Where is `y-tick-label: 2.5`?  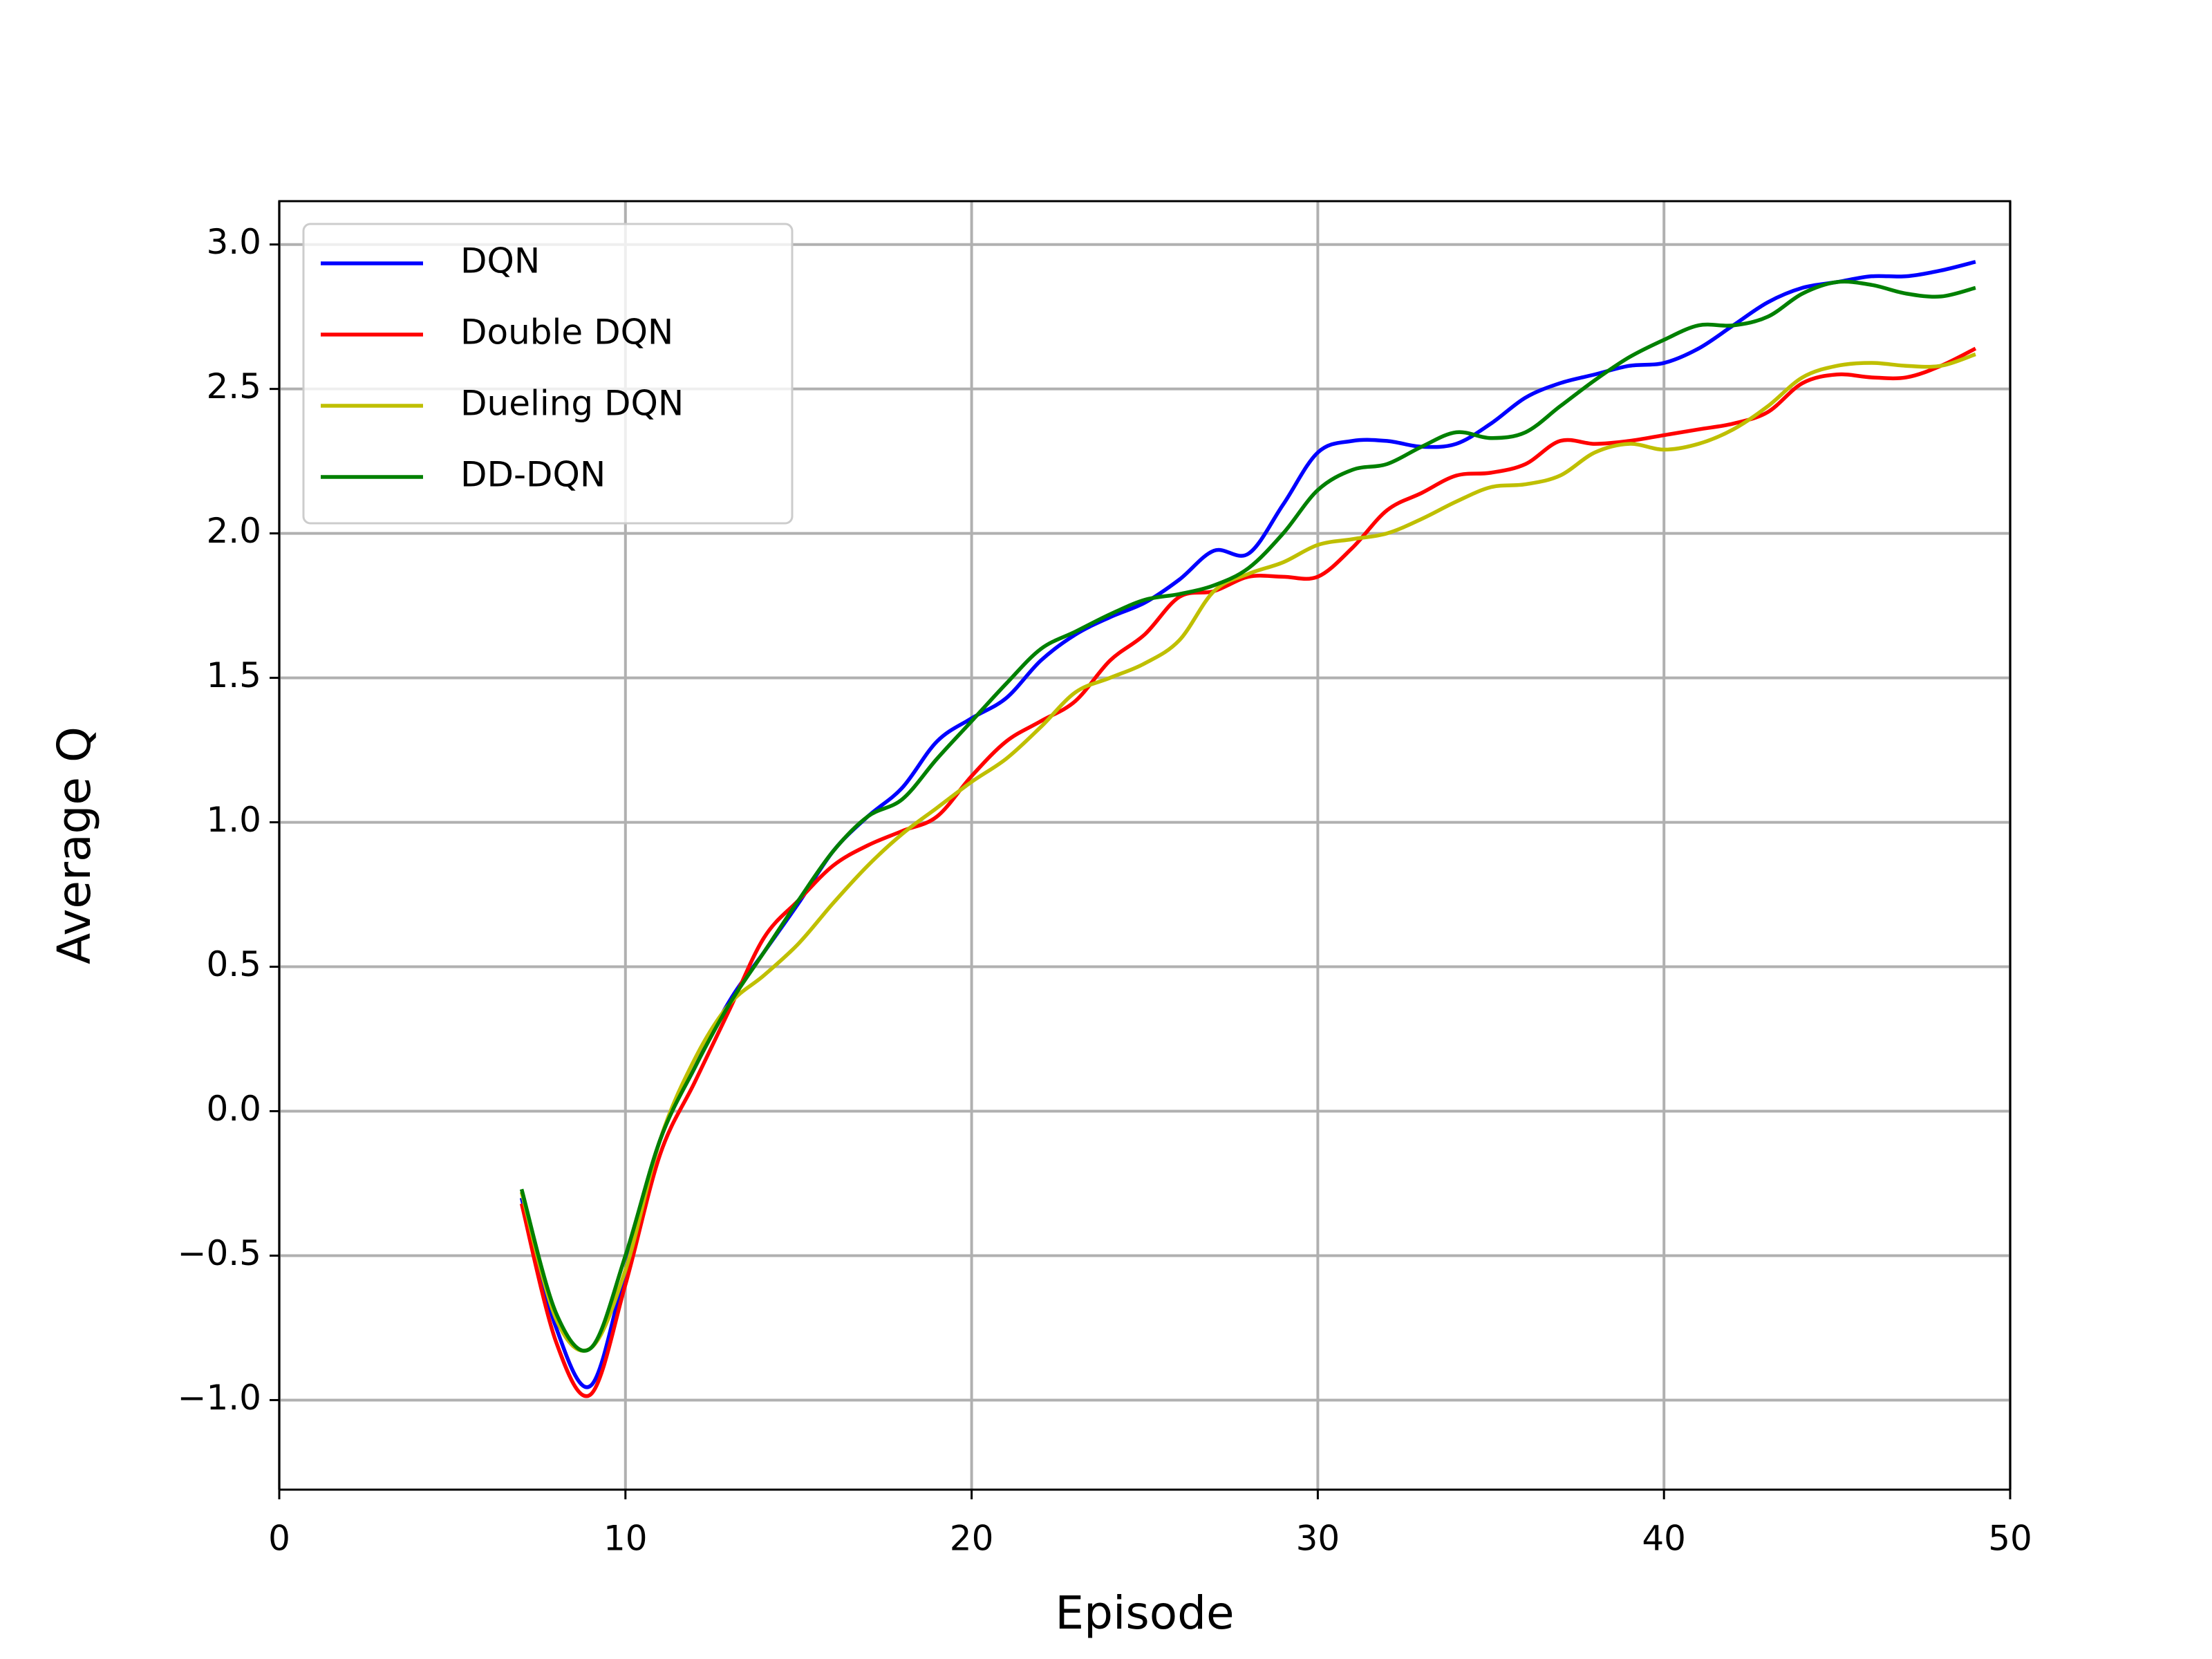
y-tick-label: 2.5 is located at coordinates (233, 386).